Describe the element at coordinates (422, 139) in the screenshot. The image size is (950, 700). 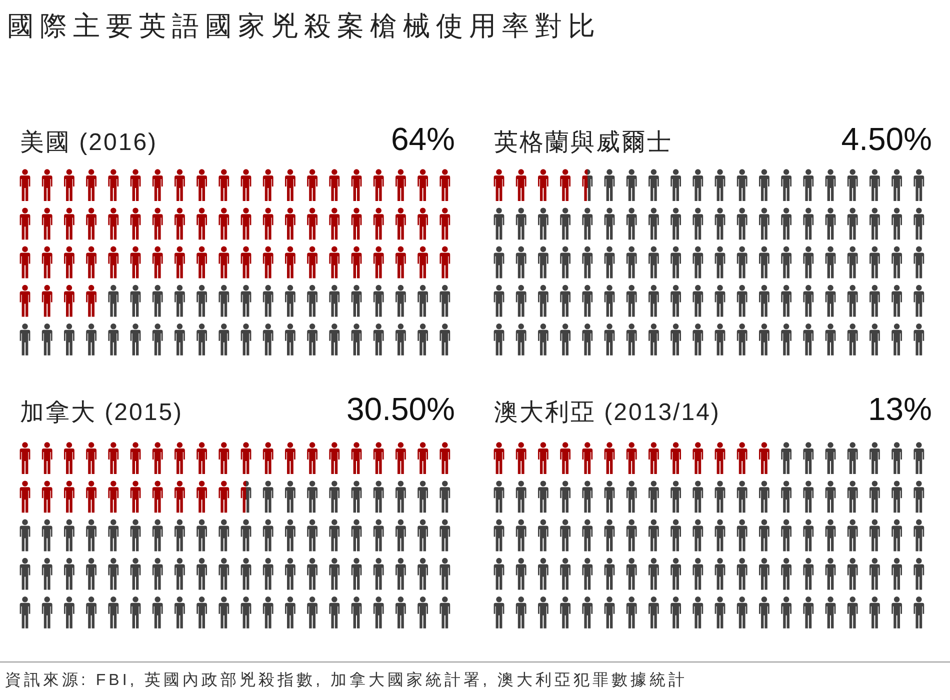
I see `data-label: 64%` at that location.